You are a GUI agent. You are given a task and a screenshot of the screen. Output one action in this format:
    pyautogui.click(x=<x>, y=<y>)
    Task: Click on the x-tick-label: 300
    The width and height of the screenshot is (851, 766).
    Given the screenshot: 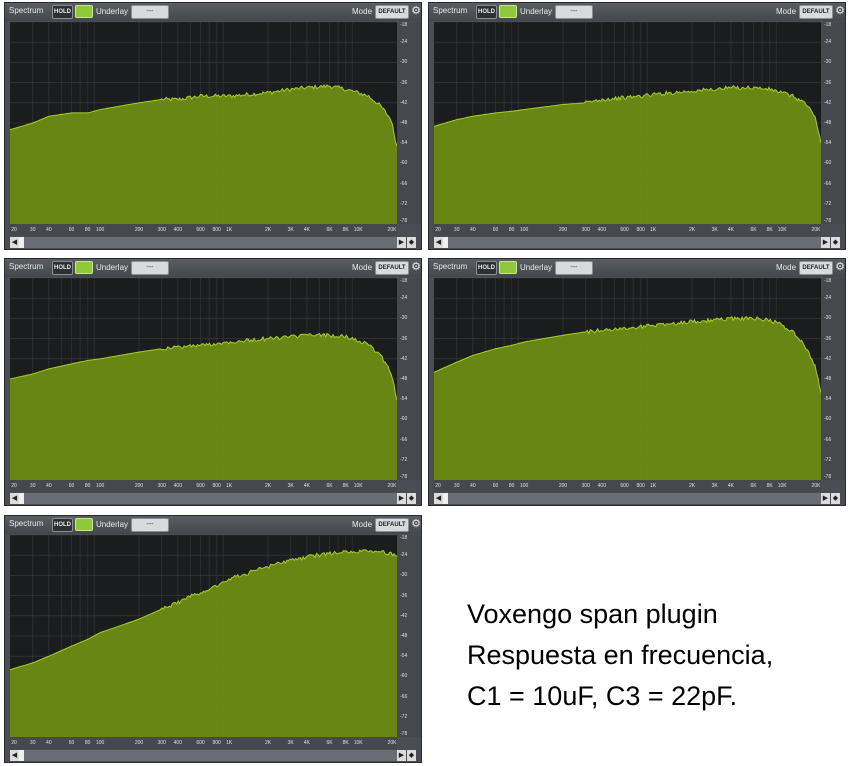 What is the action you would take?
    pyautogui.click(x=161, y=743)
    